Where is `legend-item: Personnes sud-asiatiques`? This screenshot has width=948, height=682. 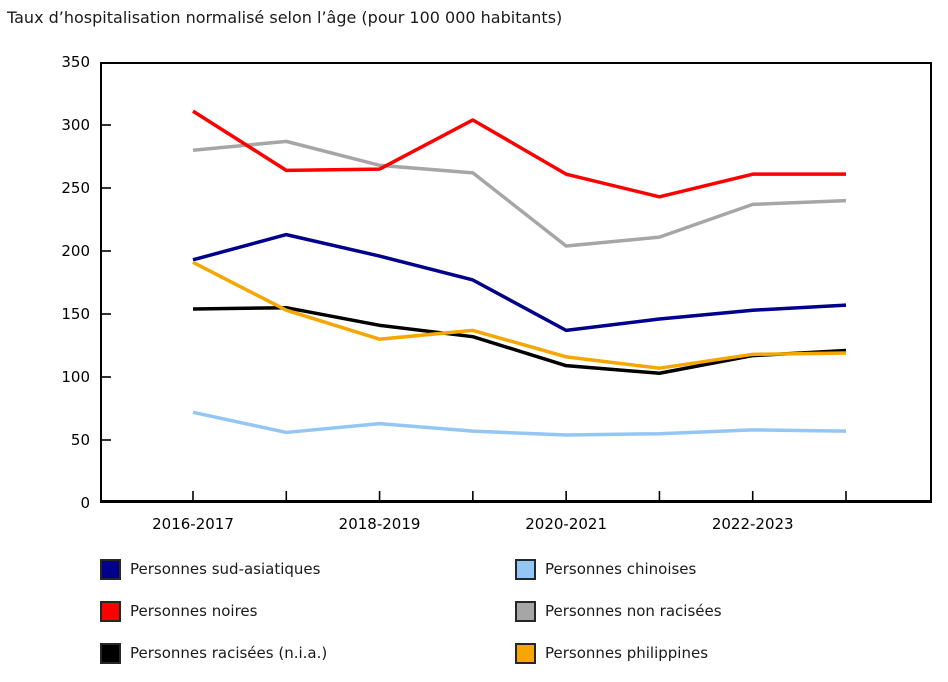 legend-item: Personnes sud-asiatiques is located at coordinates (213, 569).